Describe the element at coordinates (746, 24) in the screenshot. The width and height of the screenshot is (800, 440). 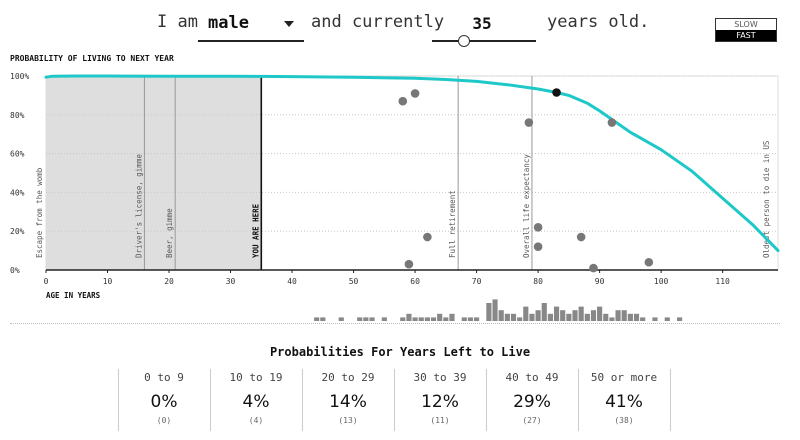
I see `speed-slow-option: SLOW` at that location.